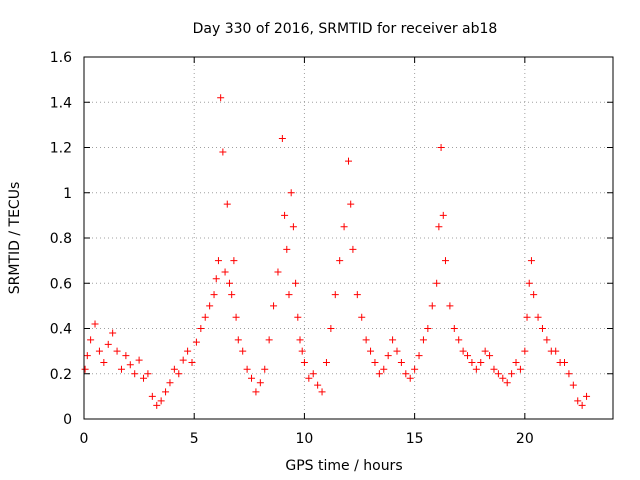 This screenshot has height=480, width=640. I want to click on y-tick-label: 0.4, so click(61, 330).